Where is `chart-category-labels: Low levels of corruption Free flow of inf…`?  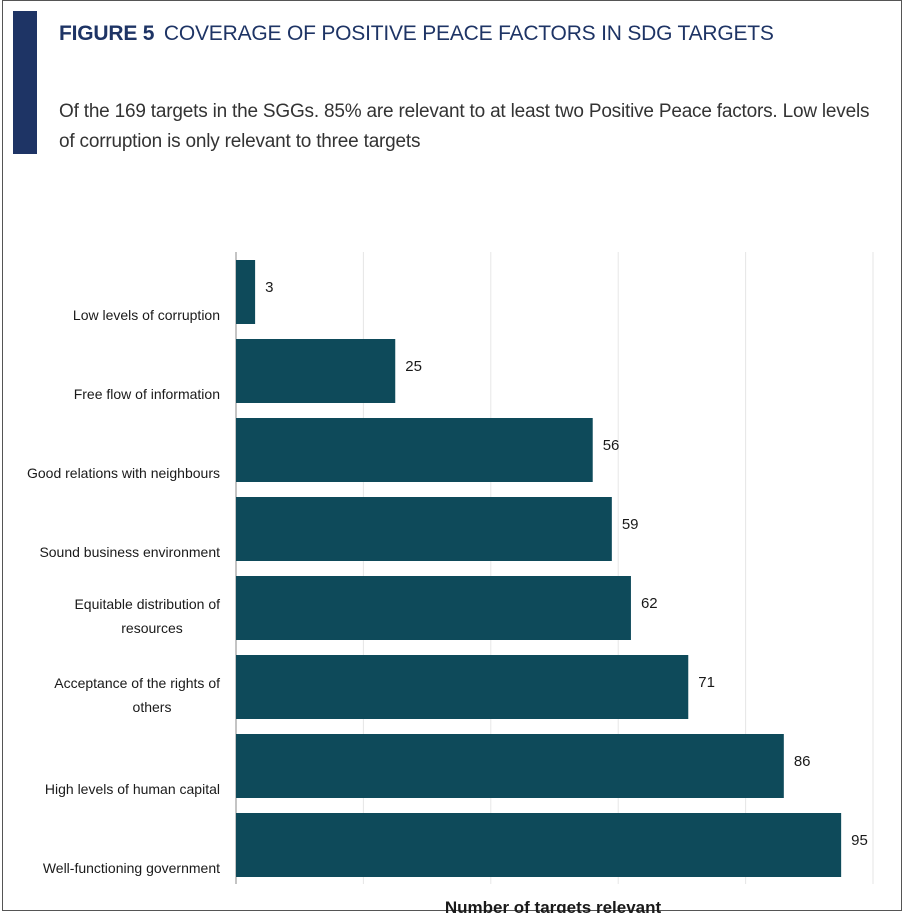 chart-category-labels: Low levels of corruption Free flow of inf… is located at coordinates (123, 591).